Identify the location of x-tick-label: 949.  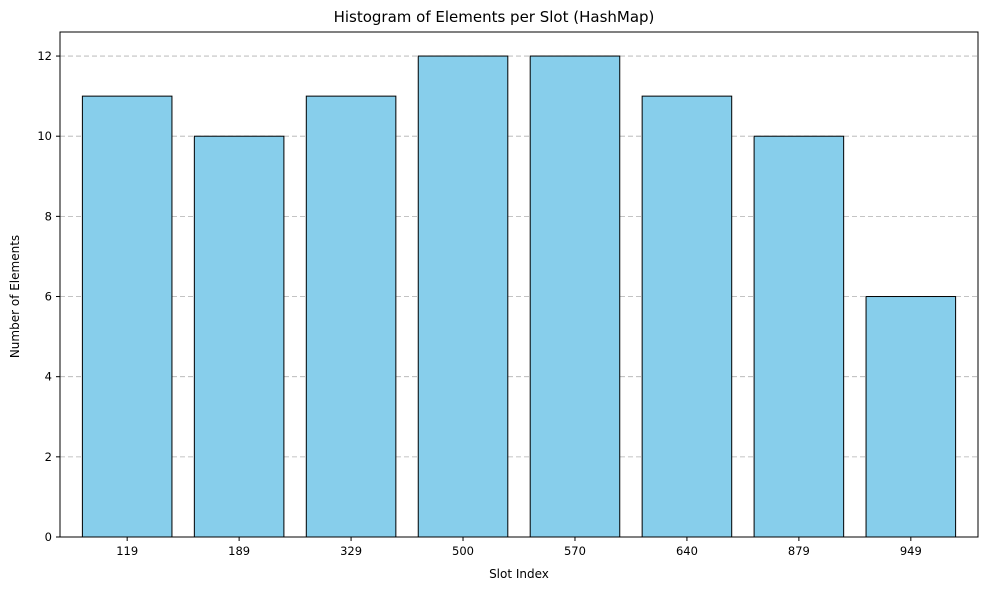
(911, 551).